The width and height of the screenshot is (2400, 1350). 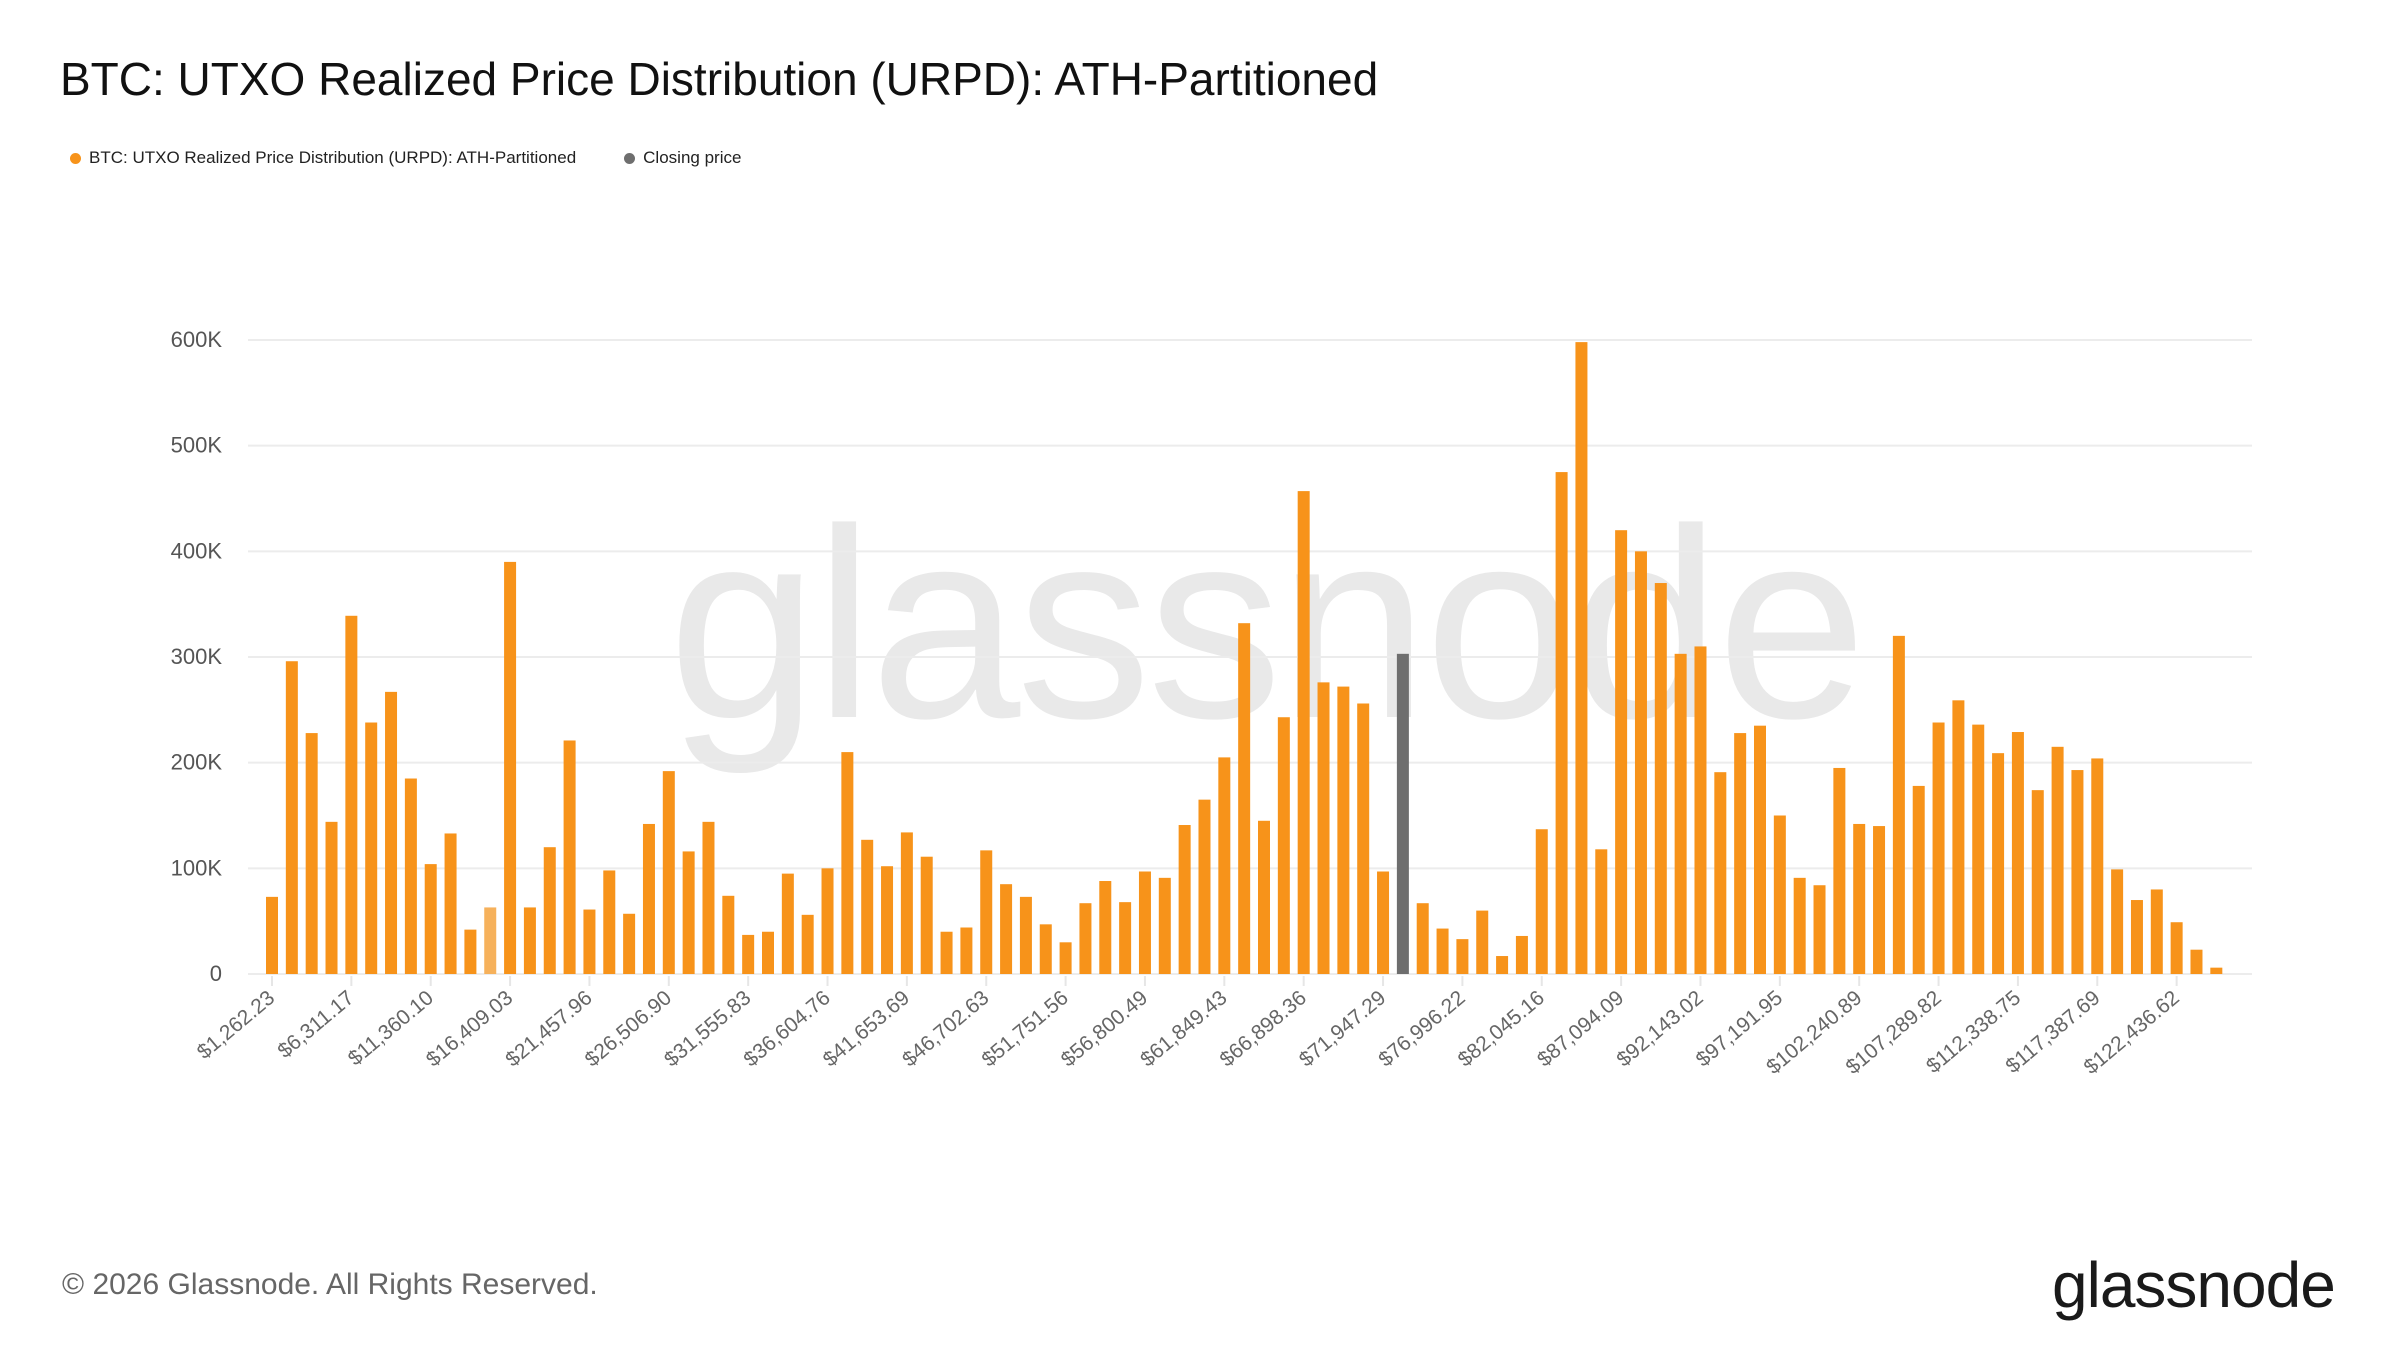 What do you see at coordinates (682, 158) in the screenshot?
I see `legend-item-closing-price: Closing price` at bounding box center [682, 158].